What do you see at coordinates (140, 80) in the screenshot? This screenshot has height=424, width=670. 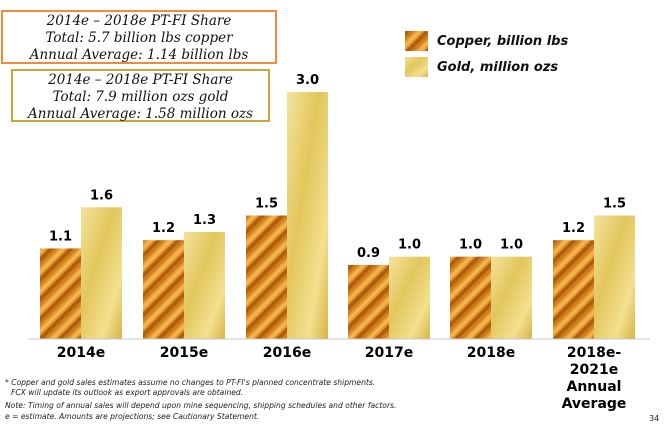 I see `gold-box-title: 2014e – 2018e PT-FI Share` at bounding box center [140, 80].